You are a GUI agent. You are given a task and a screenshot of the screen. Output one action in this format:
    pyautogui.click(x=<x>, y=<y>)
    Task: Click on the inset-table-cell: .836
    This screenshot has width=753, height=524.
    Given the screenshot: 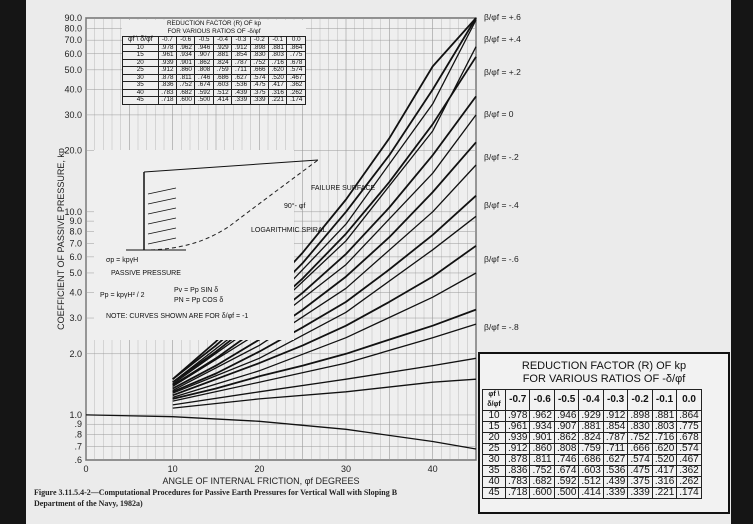 What is the action you would take?
    pyautogui.click(x=517, y=471)
    